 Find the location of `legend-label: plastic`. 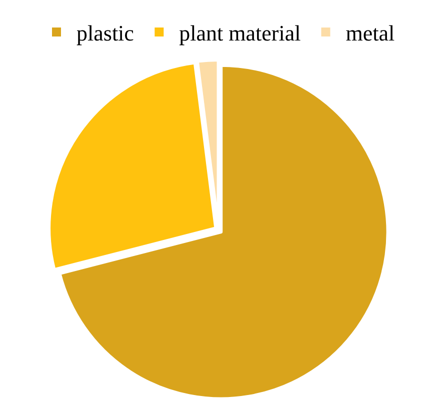

legend-label: plastic is located at coordinates (105, 33).